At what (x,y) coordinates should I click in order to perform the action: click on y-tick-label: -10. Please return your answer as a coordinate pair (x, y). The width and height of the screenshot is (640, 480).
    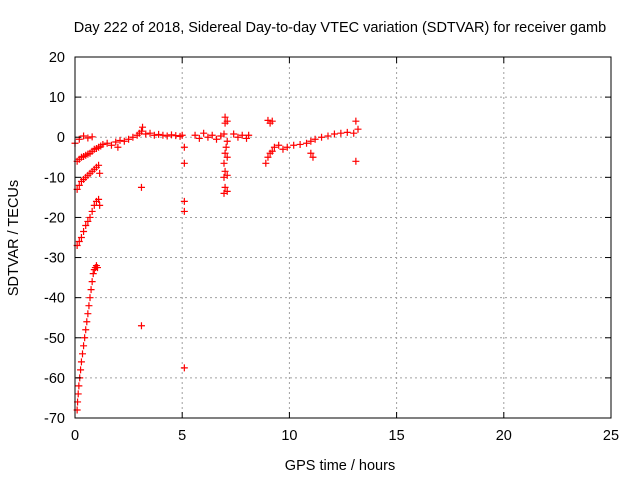
    Looking at the image, I should click on (54, 178).